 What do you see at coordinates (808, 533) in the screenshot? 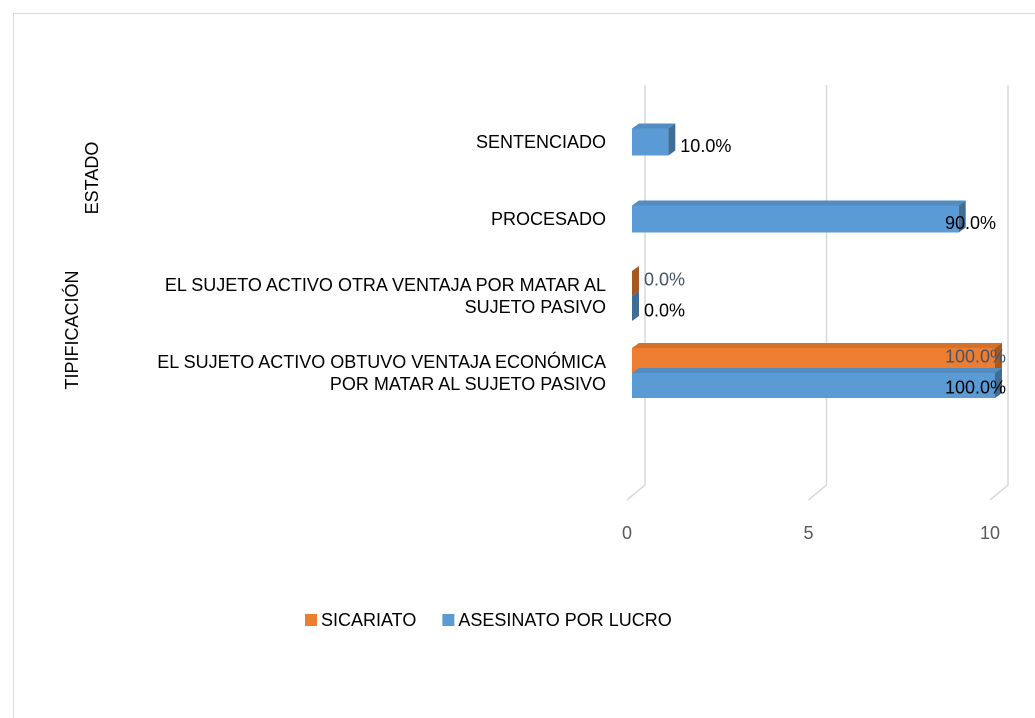
I see `x-tick-label: 5` at bounding box center [808, 533].